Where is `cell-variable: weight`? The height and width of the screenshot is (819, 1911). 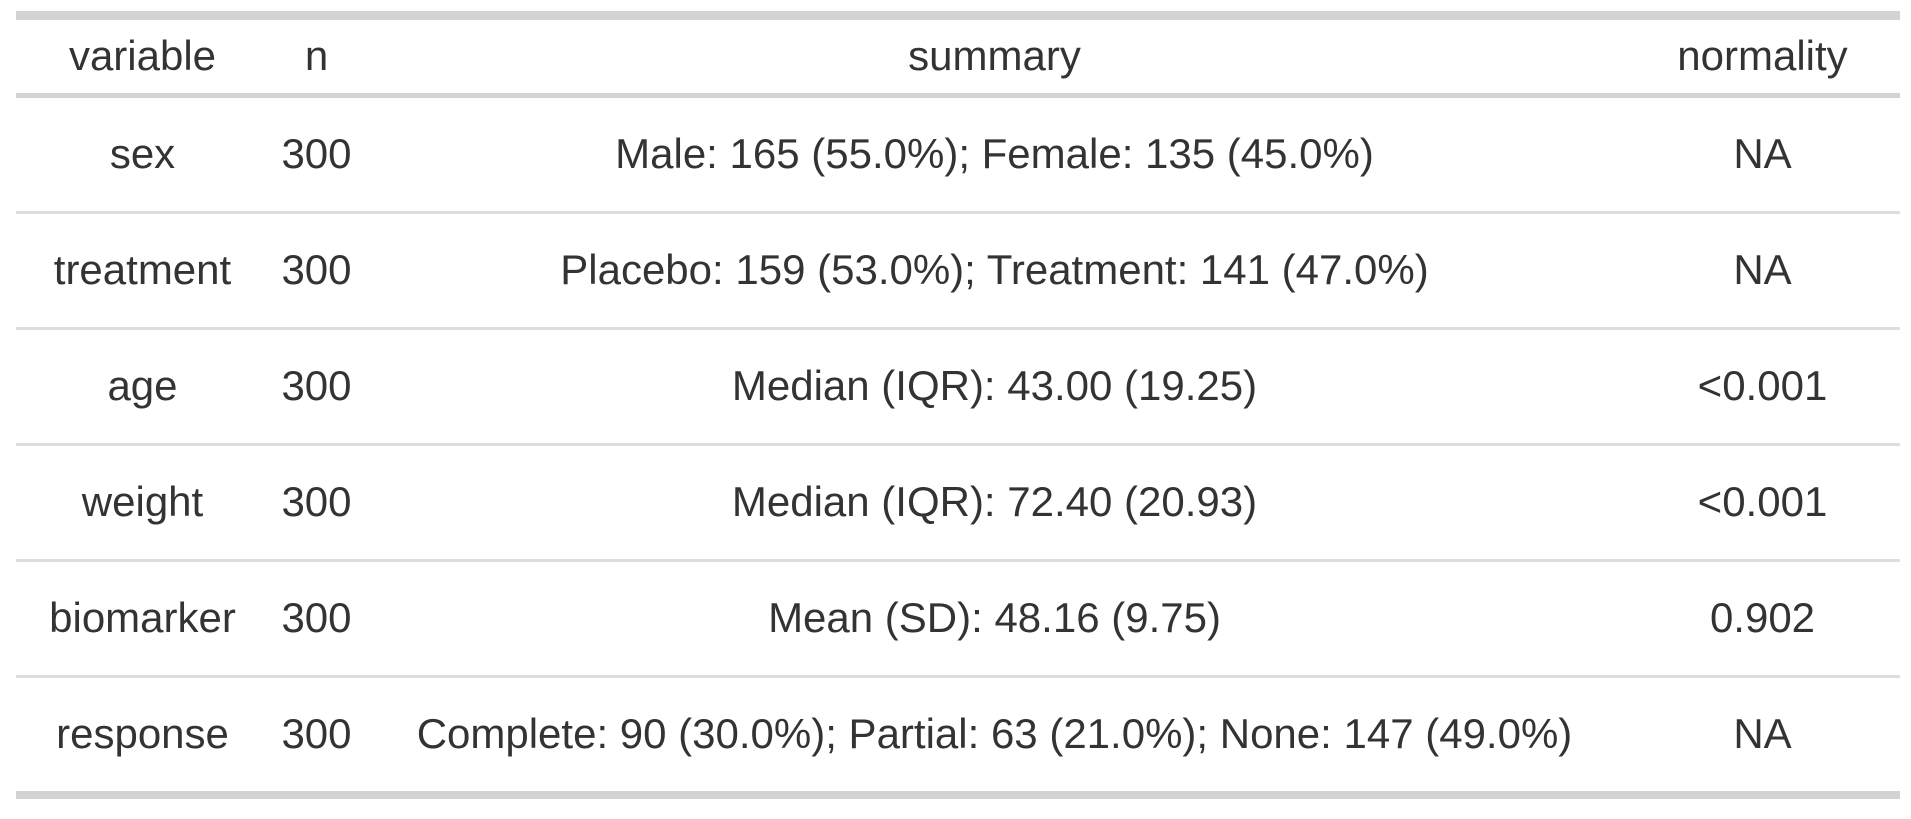
cell-variable: weight is located at coordinates (142, 502).